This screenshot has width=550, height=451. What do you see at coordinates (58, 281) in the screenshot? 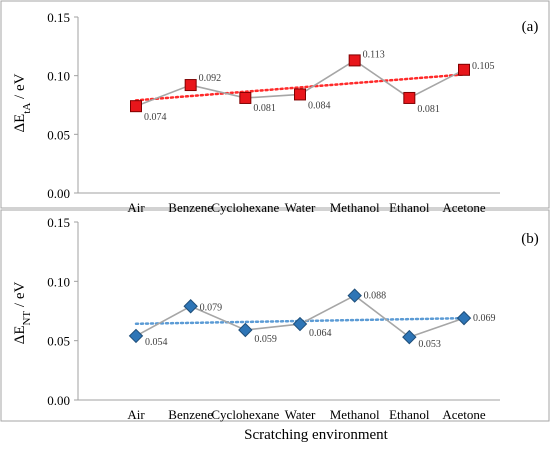
I see `b-y-tick-label: 0.10` at bounding box center [58, 281].